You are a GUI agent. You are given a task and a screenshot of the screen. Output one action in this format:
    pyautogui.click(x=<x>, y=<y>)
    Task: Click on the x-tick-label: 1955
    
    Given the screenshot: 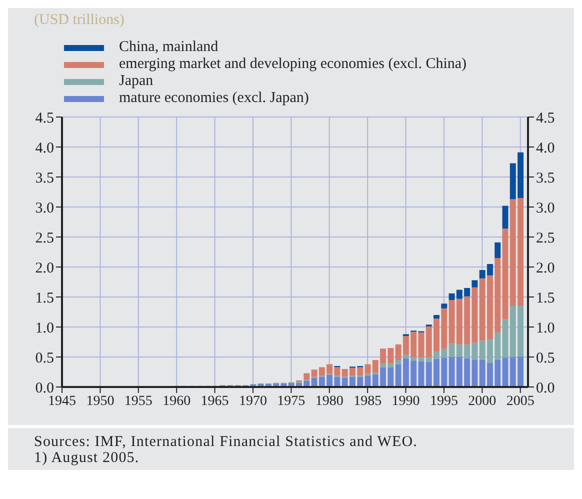 What is the action you would take?
    pyautogui.click(x=138, y=401)
    